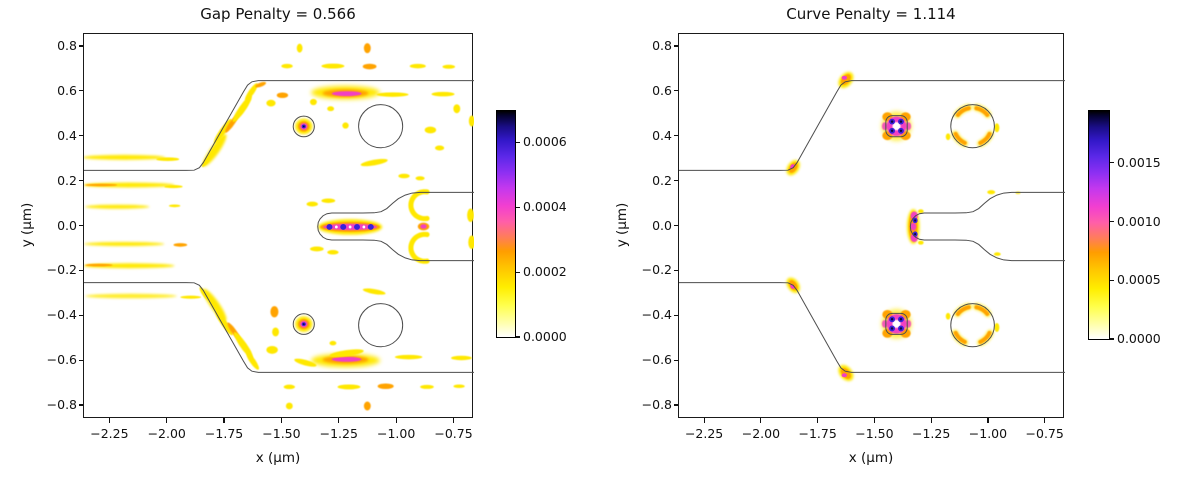 This screenshot has width=1177, height=484. Describe the element at coordinates (1139, 221) in the screenshot. I see `colorbar-tick-label: 0.0010` at that location.